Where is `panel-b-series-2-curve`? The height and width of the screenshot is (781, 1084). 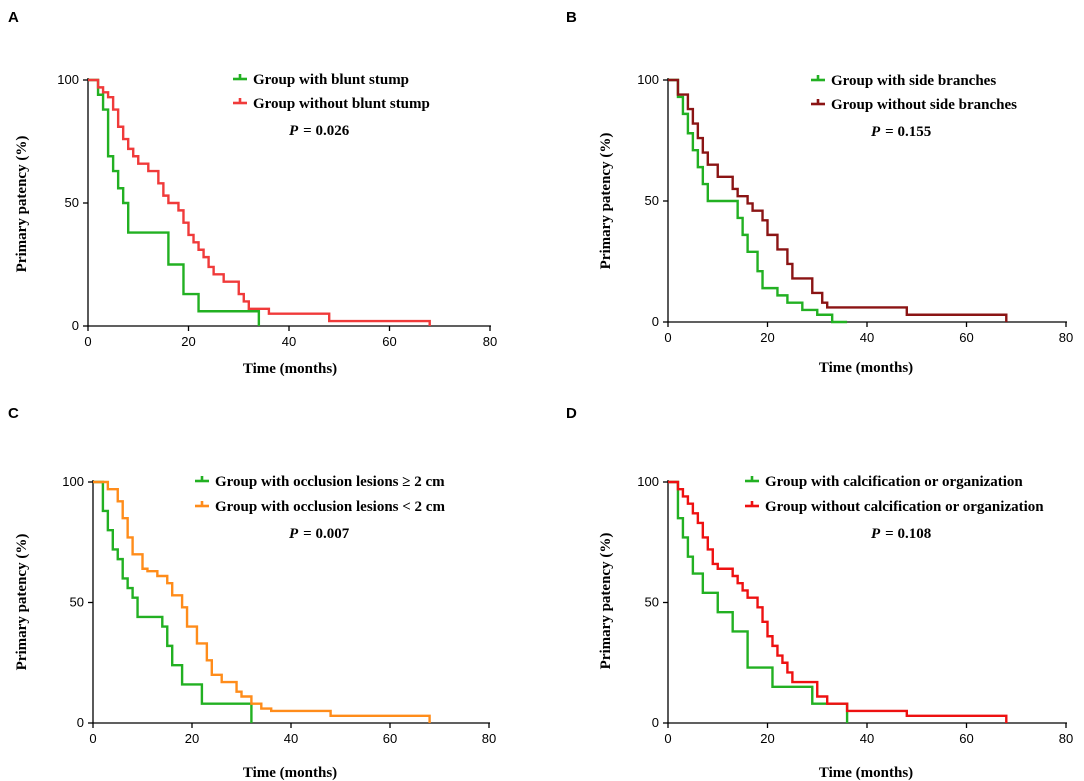 panel-b-series-2-curve is located at coordinates (838, 200).